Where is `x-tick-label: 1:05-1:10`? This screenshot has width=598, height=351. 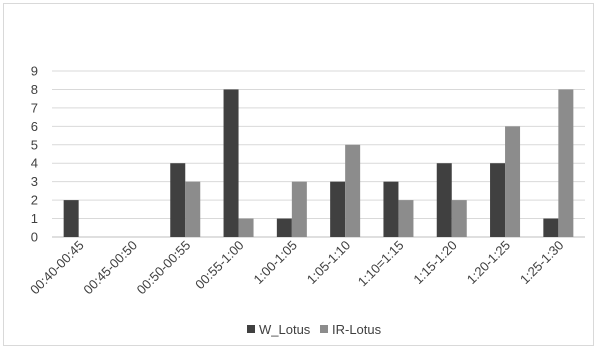
x-tick-label: 1:05-1:10 is located at coordinates (328, 262).